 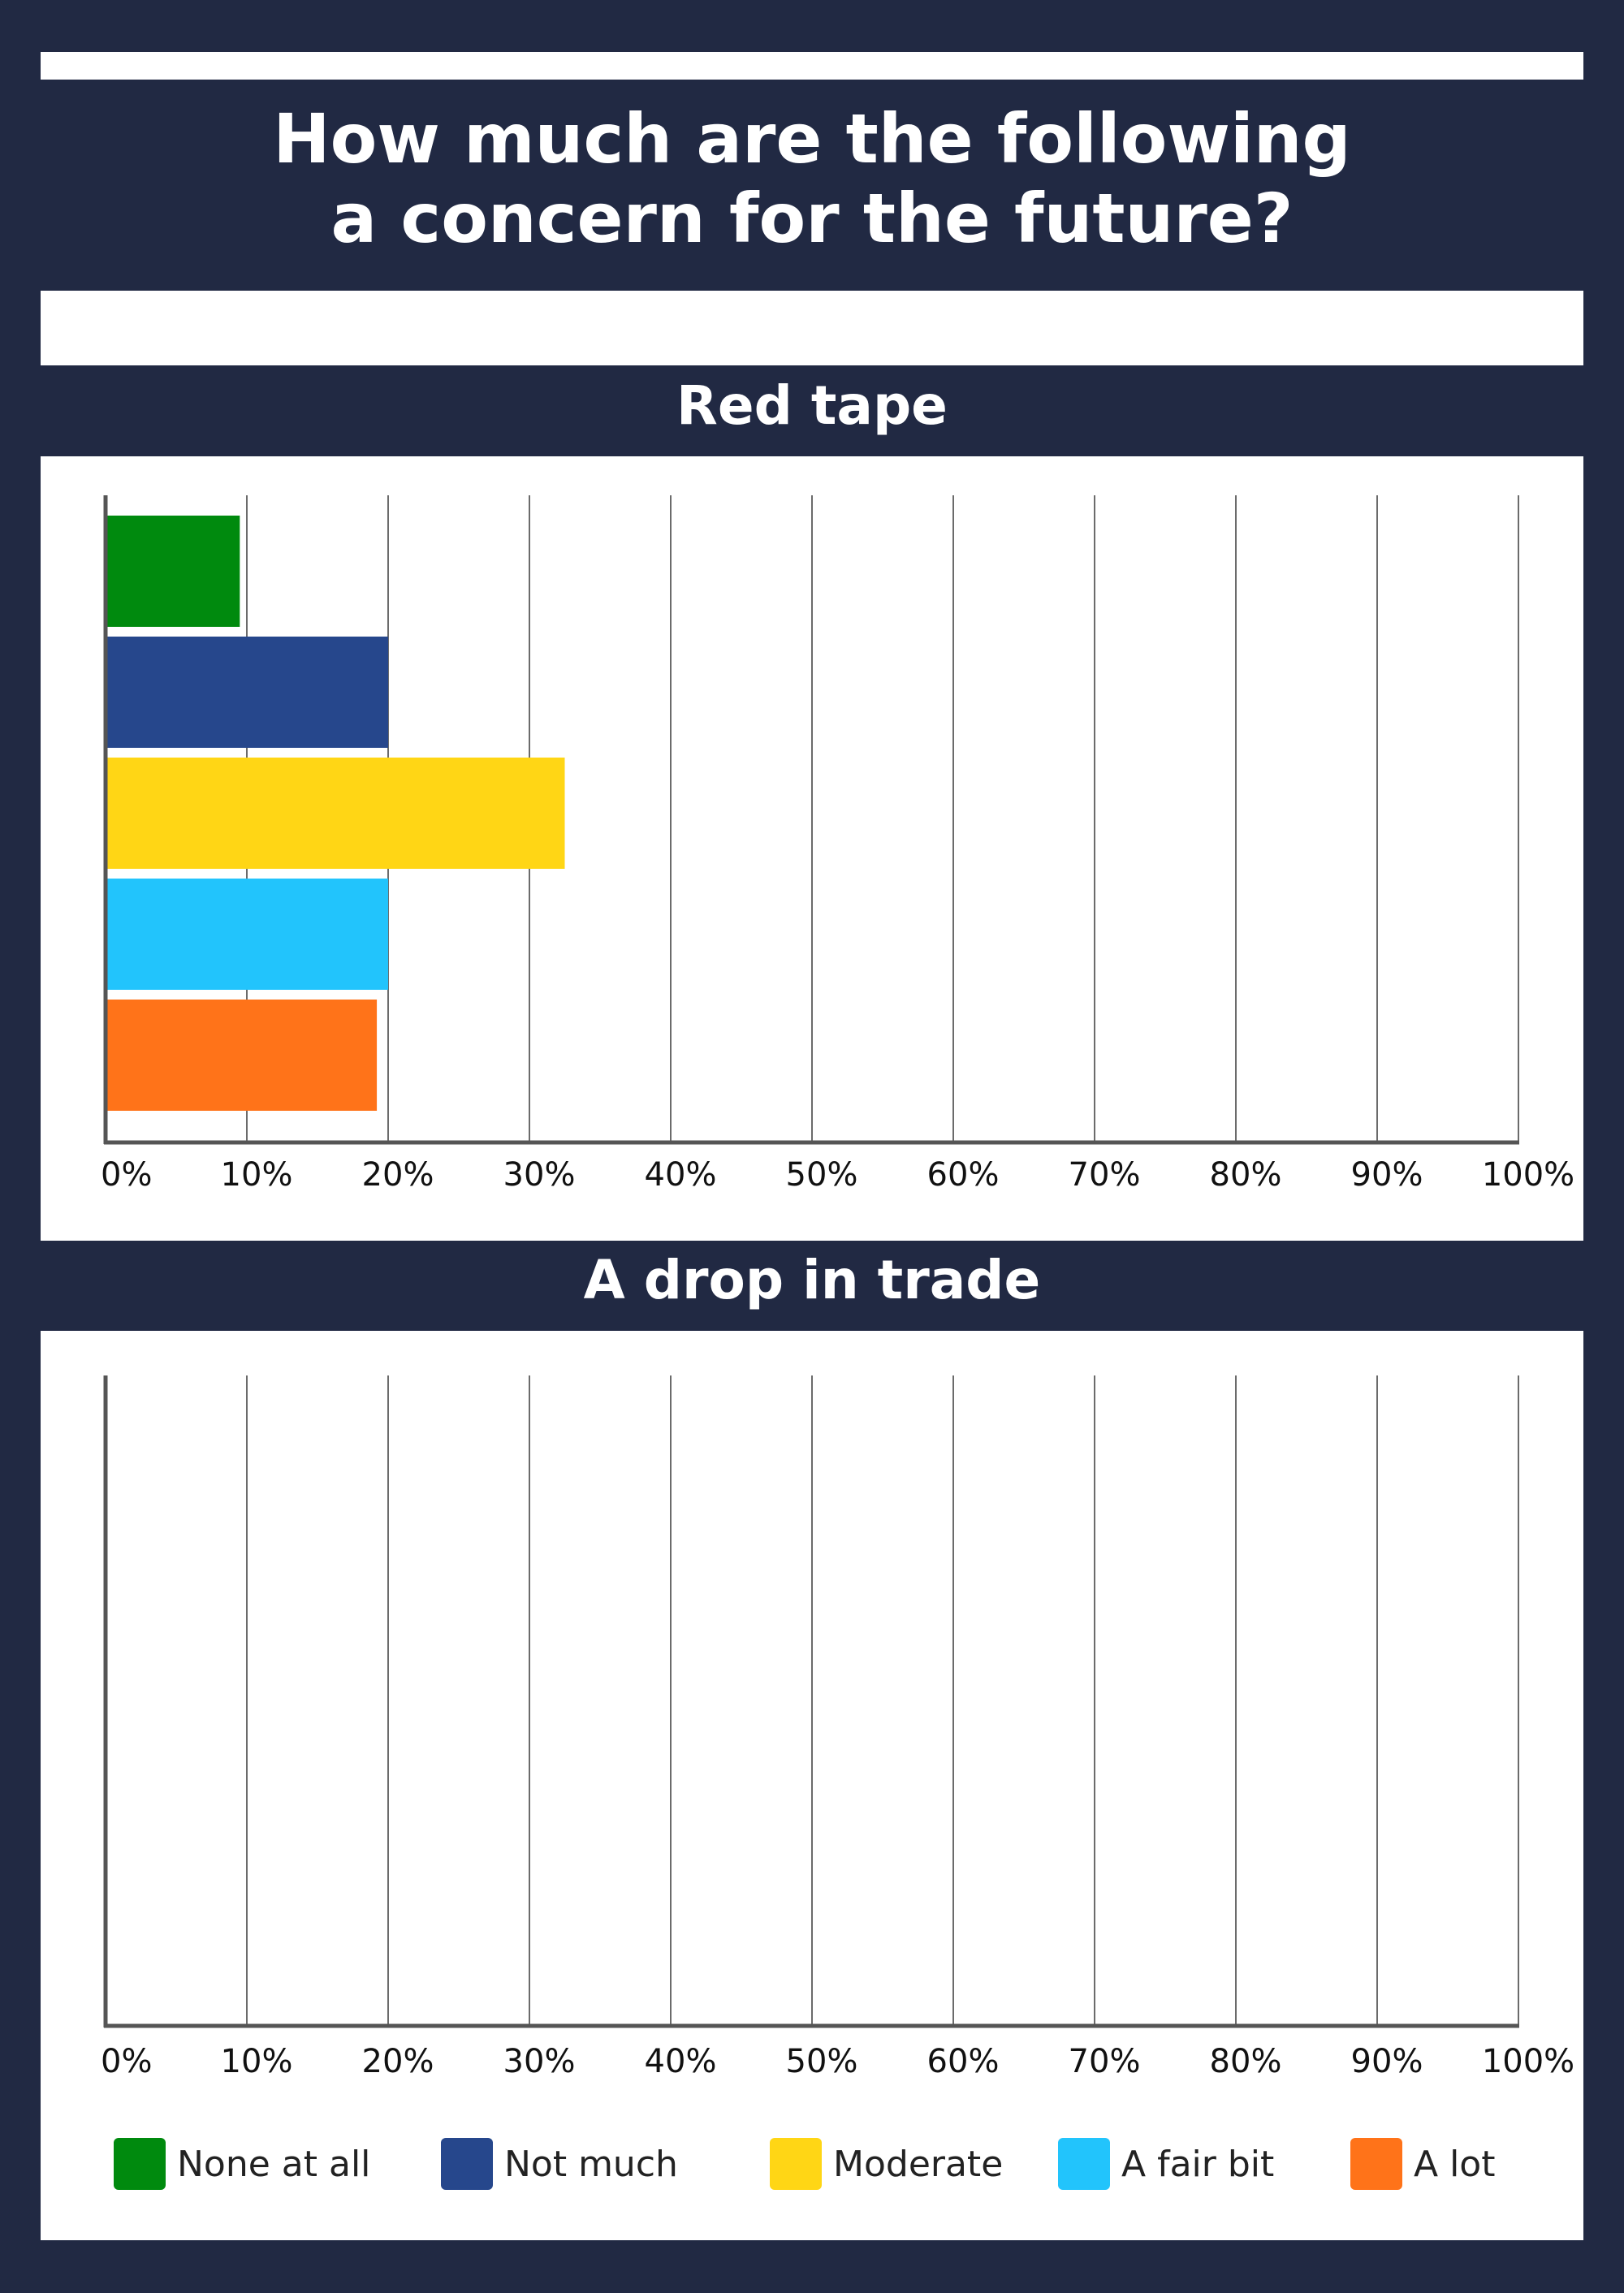 What do you see at coordinates (812, 405) in the screenshot?
I see `chart-title-red-tape: Red tape` at bounding box center [812, 405].